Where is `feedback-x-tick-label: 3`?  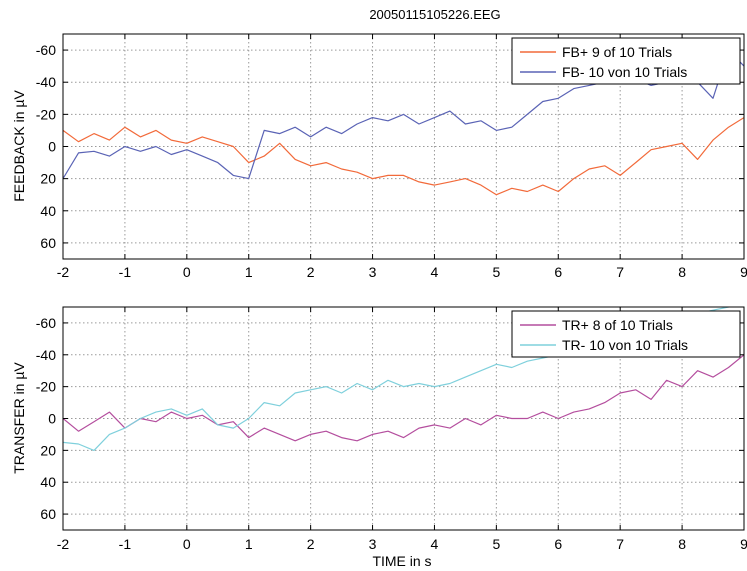
feedback-x-tick-label: 3 is located at coordinates (373, 272).